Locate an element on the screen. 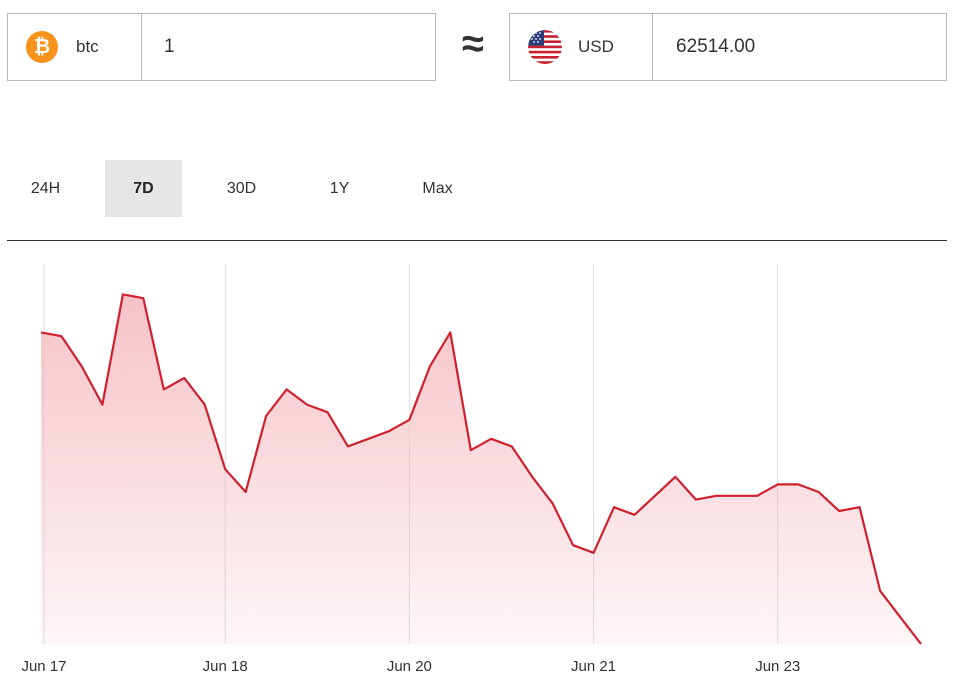 The width and height of the screenshot is (960, 696). tab-24h: 24H is located at coordinates (45, 188).